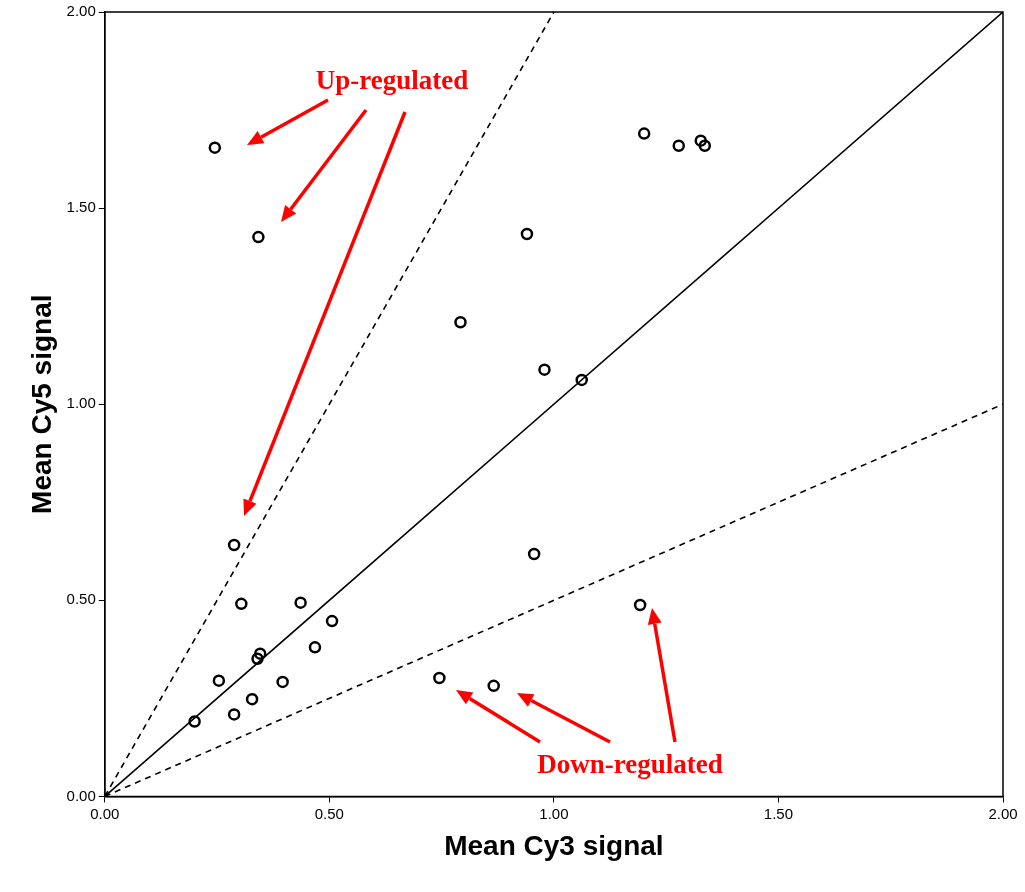 The width and height of the screenshot is (1025, 892). I want to click on y-tick-label: 0.00, so click(81, 795).